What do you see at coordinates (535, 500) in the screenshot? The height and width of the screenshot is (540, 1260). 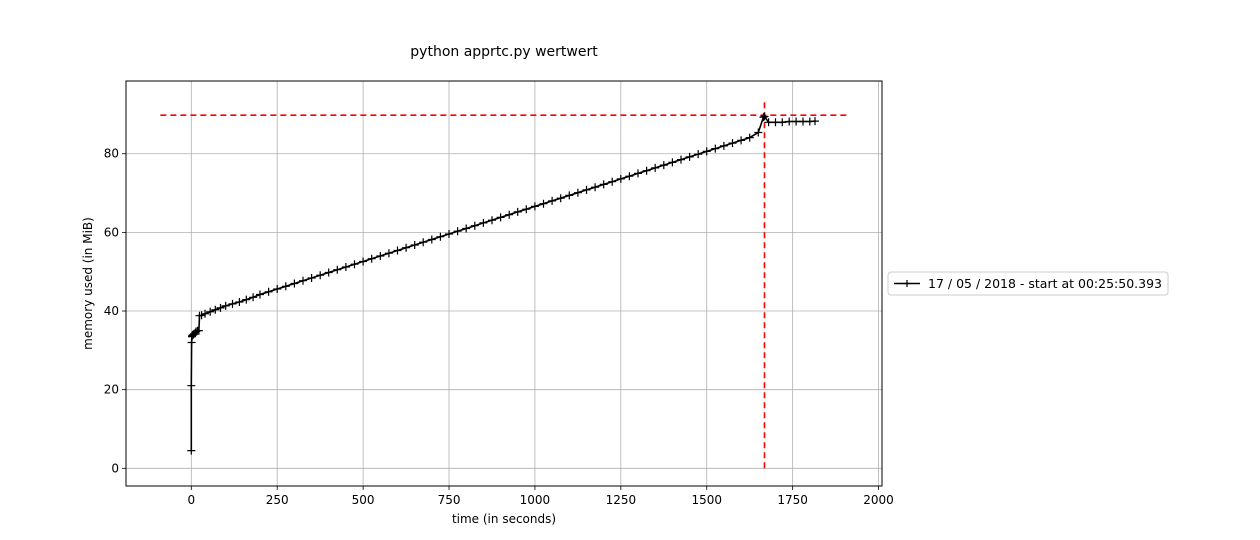 I see `x-tick-label: 1000` at bounding box center [535, 500].